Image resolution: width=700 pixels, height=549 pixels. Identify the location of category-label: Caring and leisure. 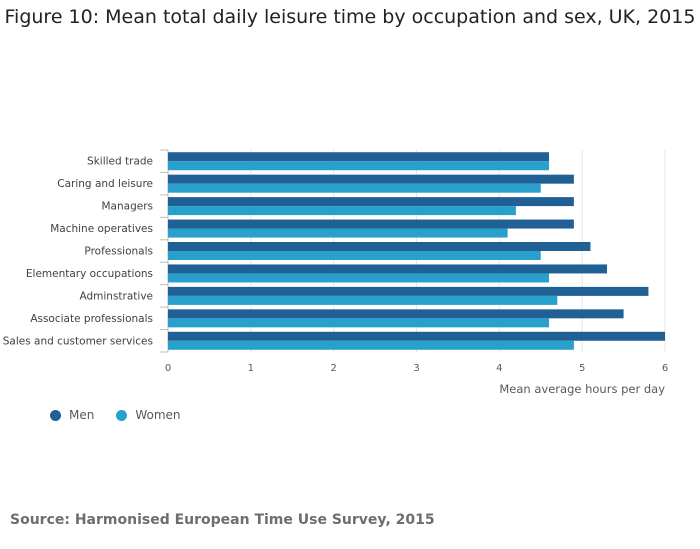
(105, 184).